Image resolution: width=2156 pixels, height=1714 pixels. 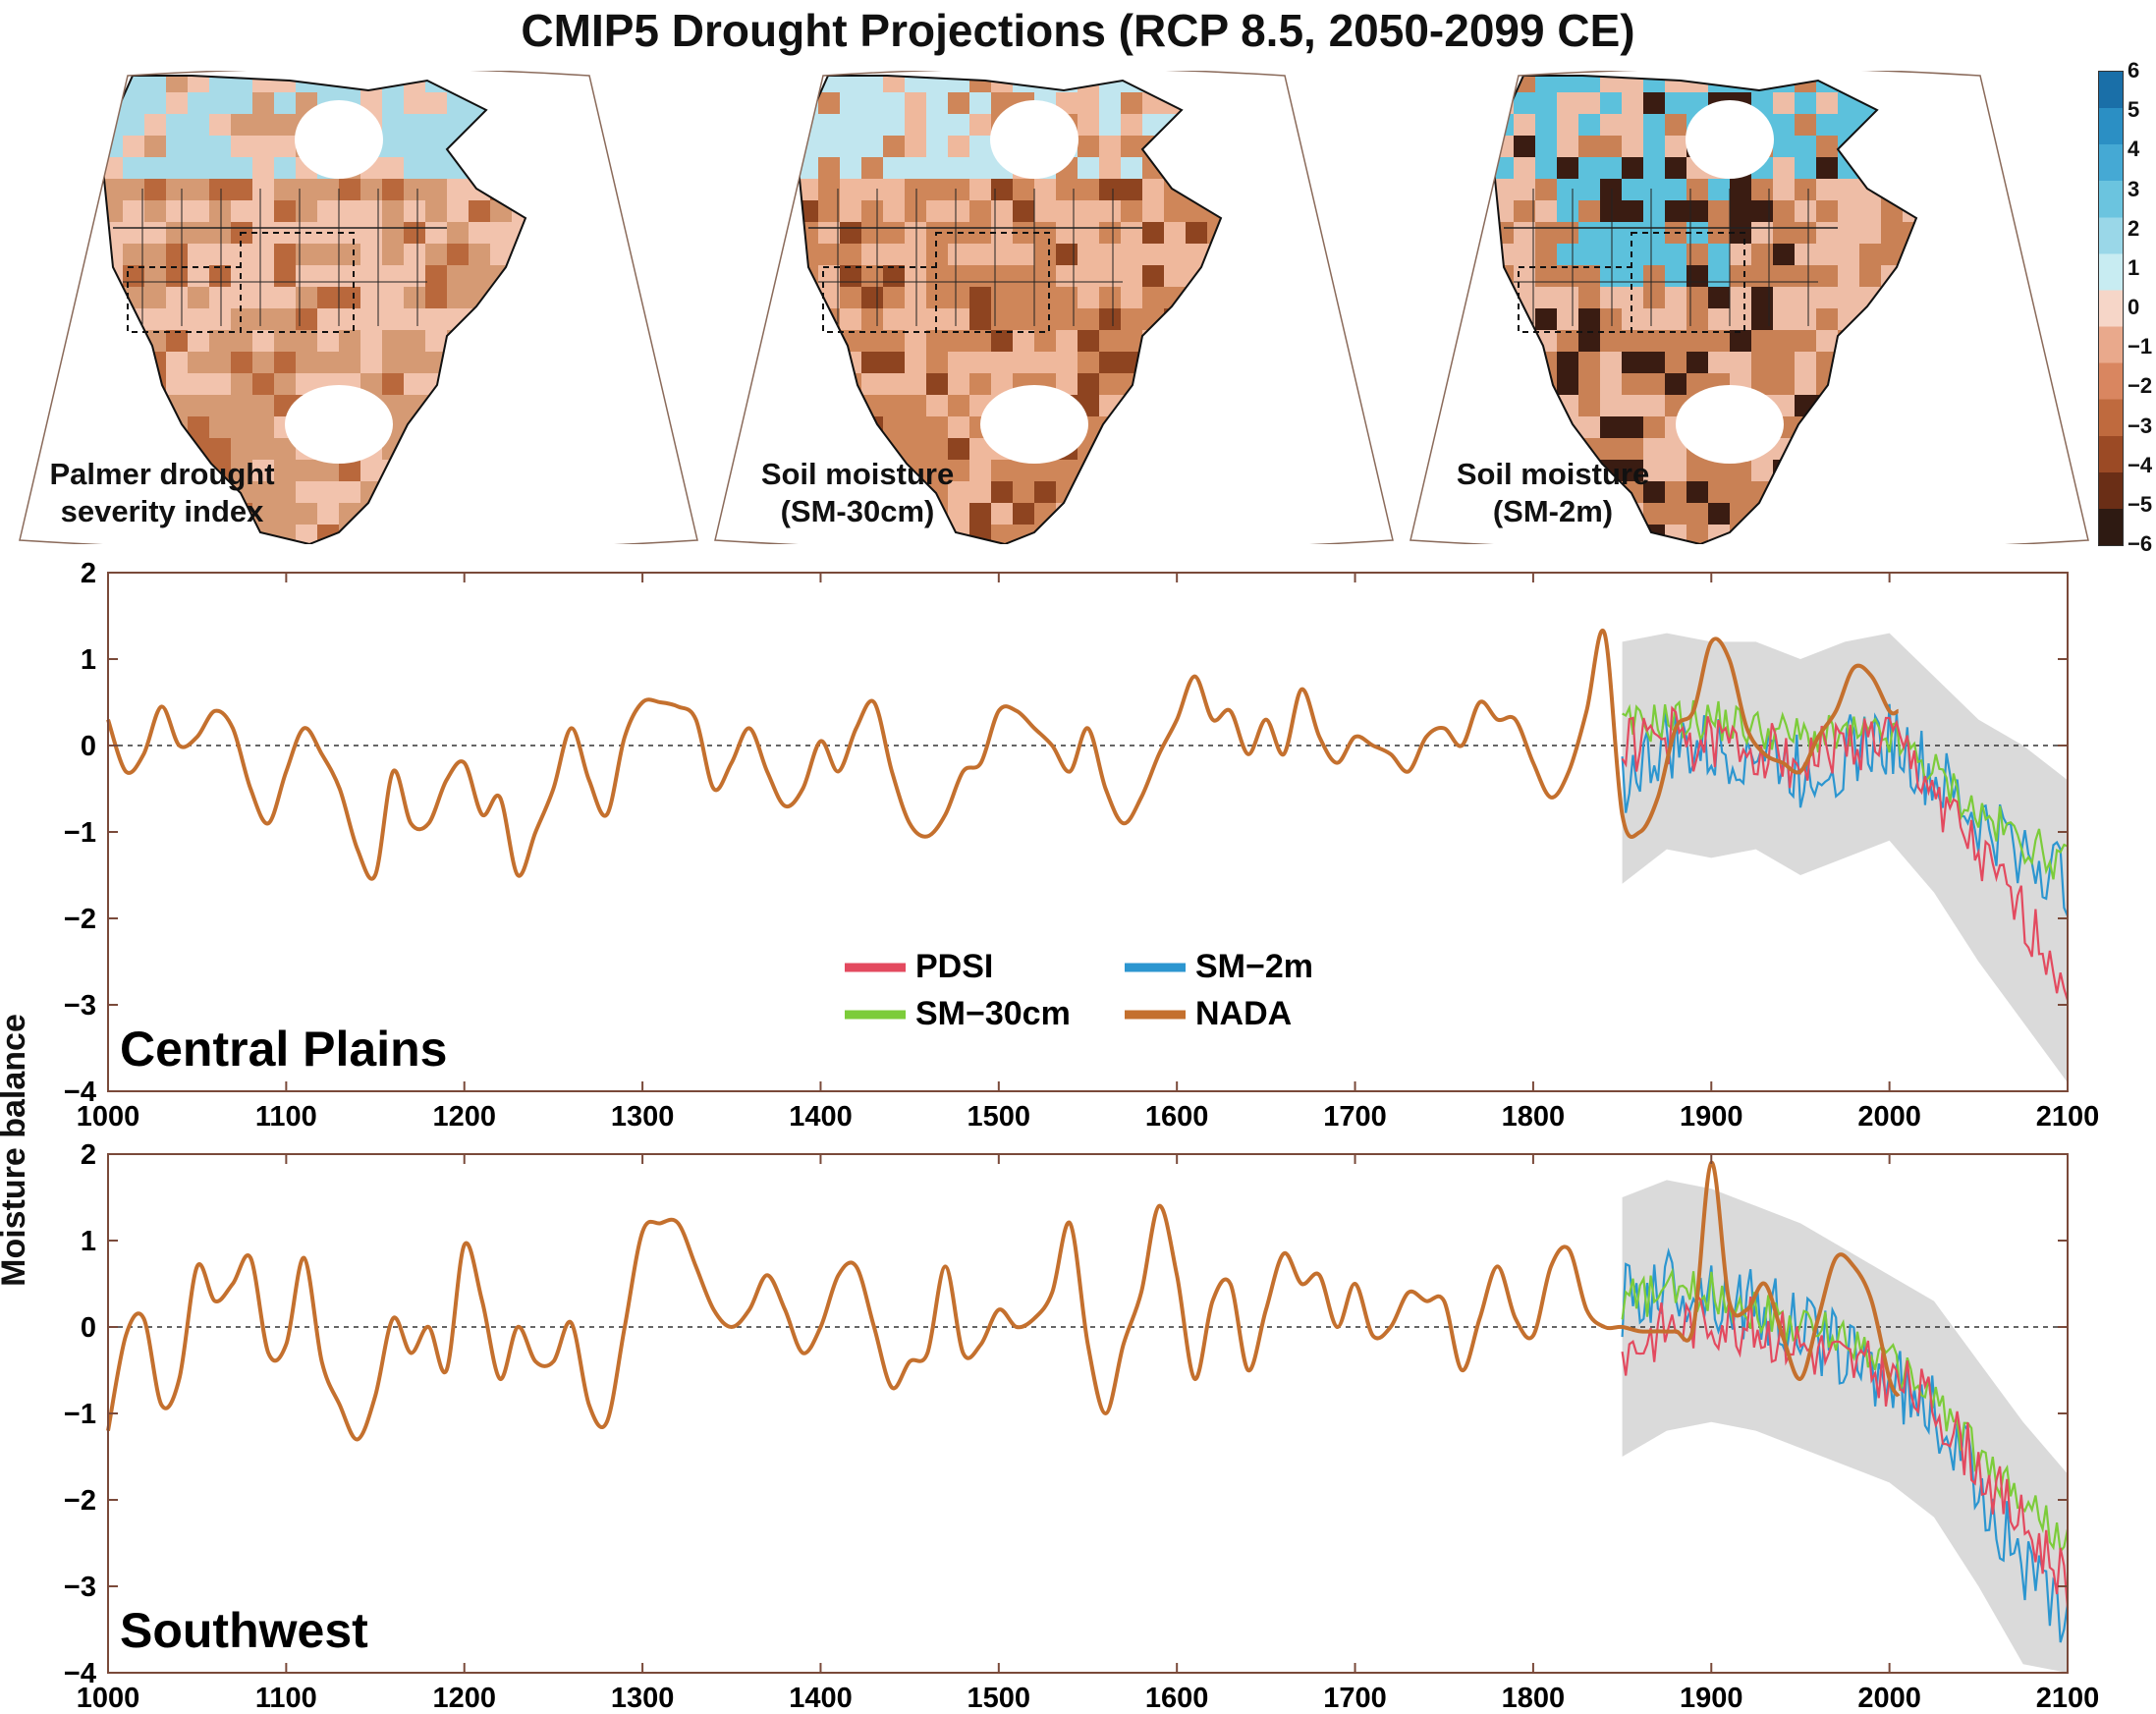 What do you see at coordinates (162, 511) in the screenshot?
I see `map-label-line2: severity index` at bounding box center [162, 511].